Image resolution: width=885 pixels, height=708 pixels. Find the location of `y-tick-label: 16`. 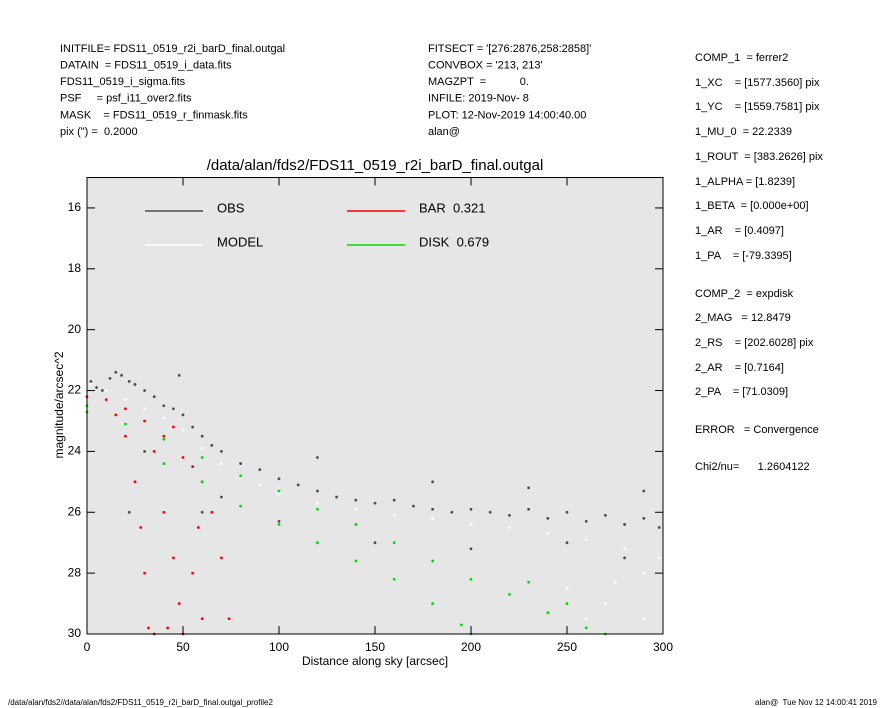

y-tick-label: 16 is located at coordinates (75, 207).